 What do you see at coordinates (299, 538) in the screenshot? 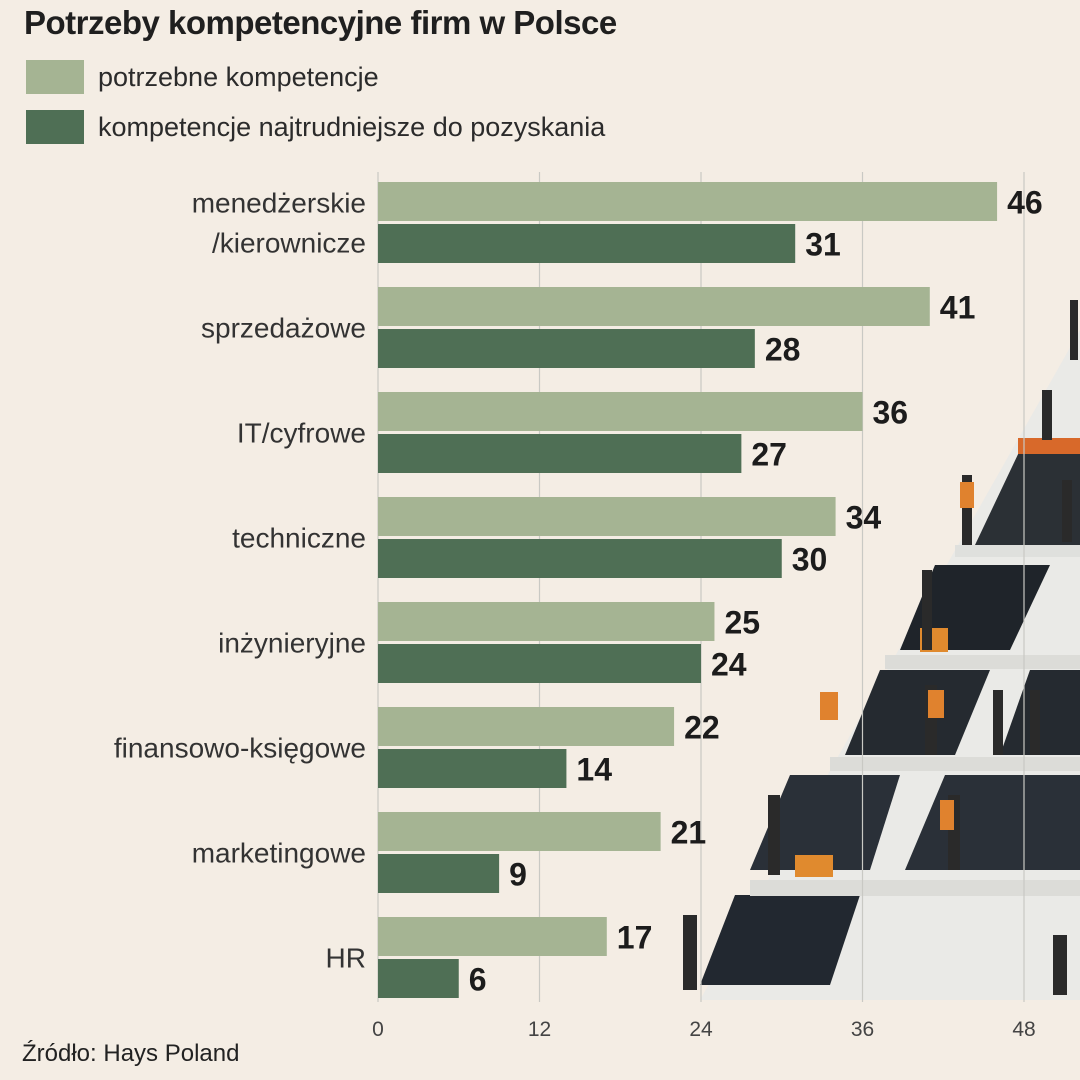
I see `category-label: techniczne` at bounding box center [299, 538].